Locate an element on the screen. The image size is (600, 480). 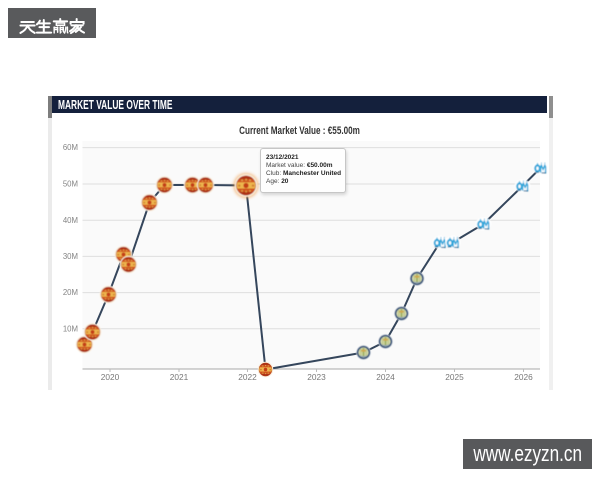
svg-text: 2024 is located at coordinates (385, 377).